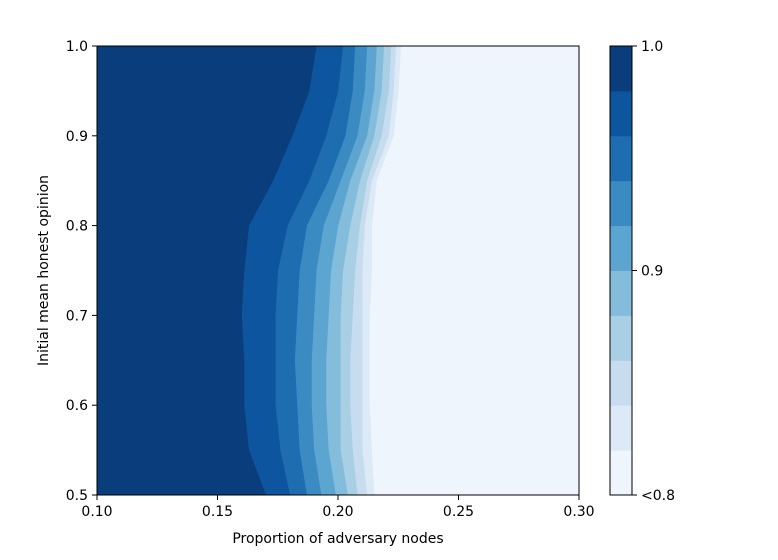 The width and height of the screenshot is (778, 560). Describe the element at coordinates (77, 137) in the screenshot. I see `y-tick-label: 0.9` at that location.